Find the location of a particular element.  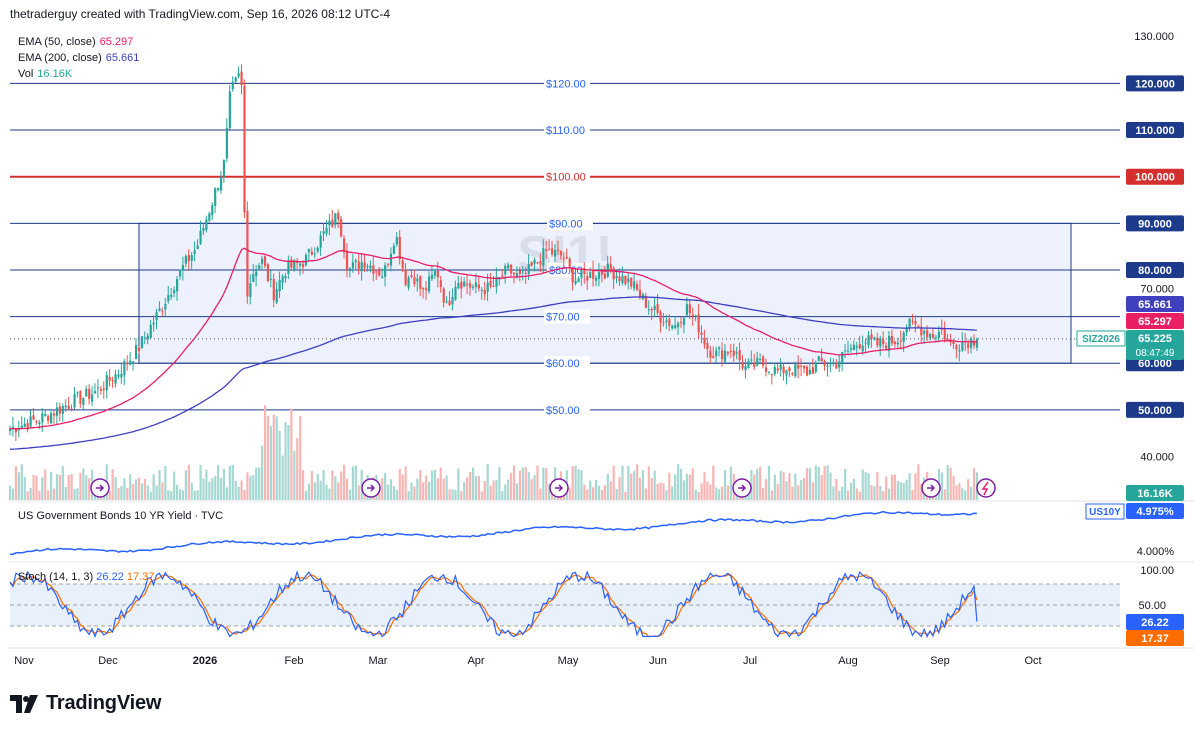

event-icon-lightning is located at coordinates (986, 488).